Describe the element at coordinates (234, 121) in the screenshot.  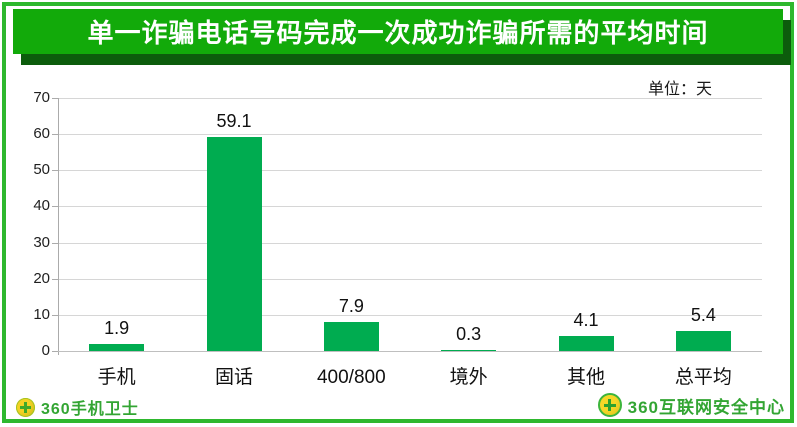
I see `bar-value-label: 59.1` at that location.